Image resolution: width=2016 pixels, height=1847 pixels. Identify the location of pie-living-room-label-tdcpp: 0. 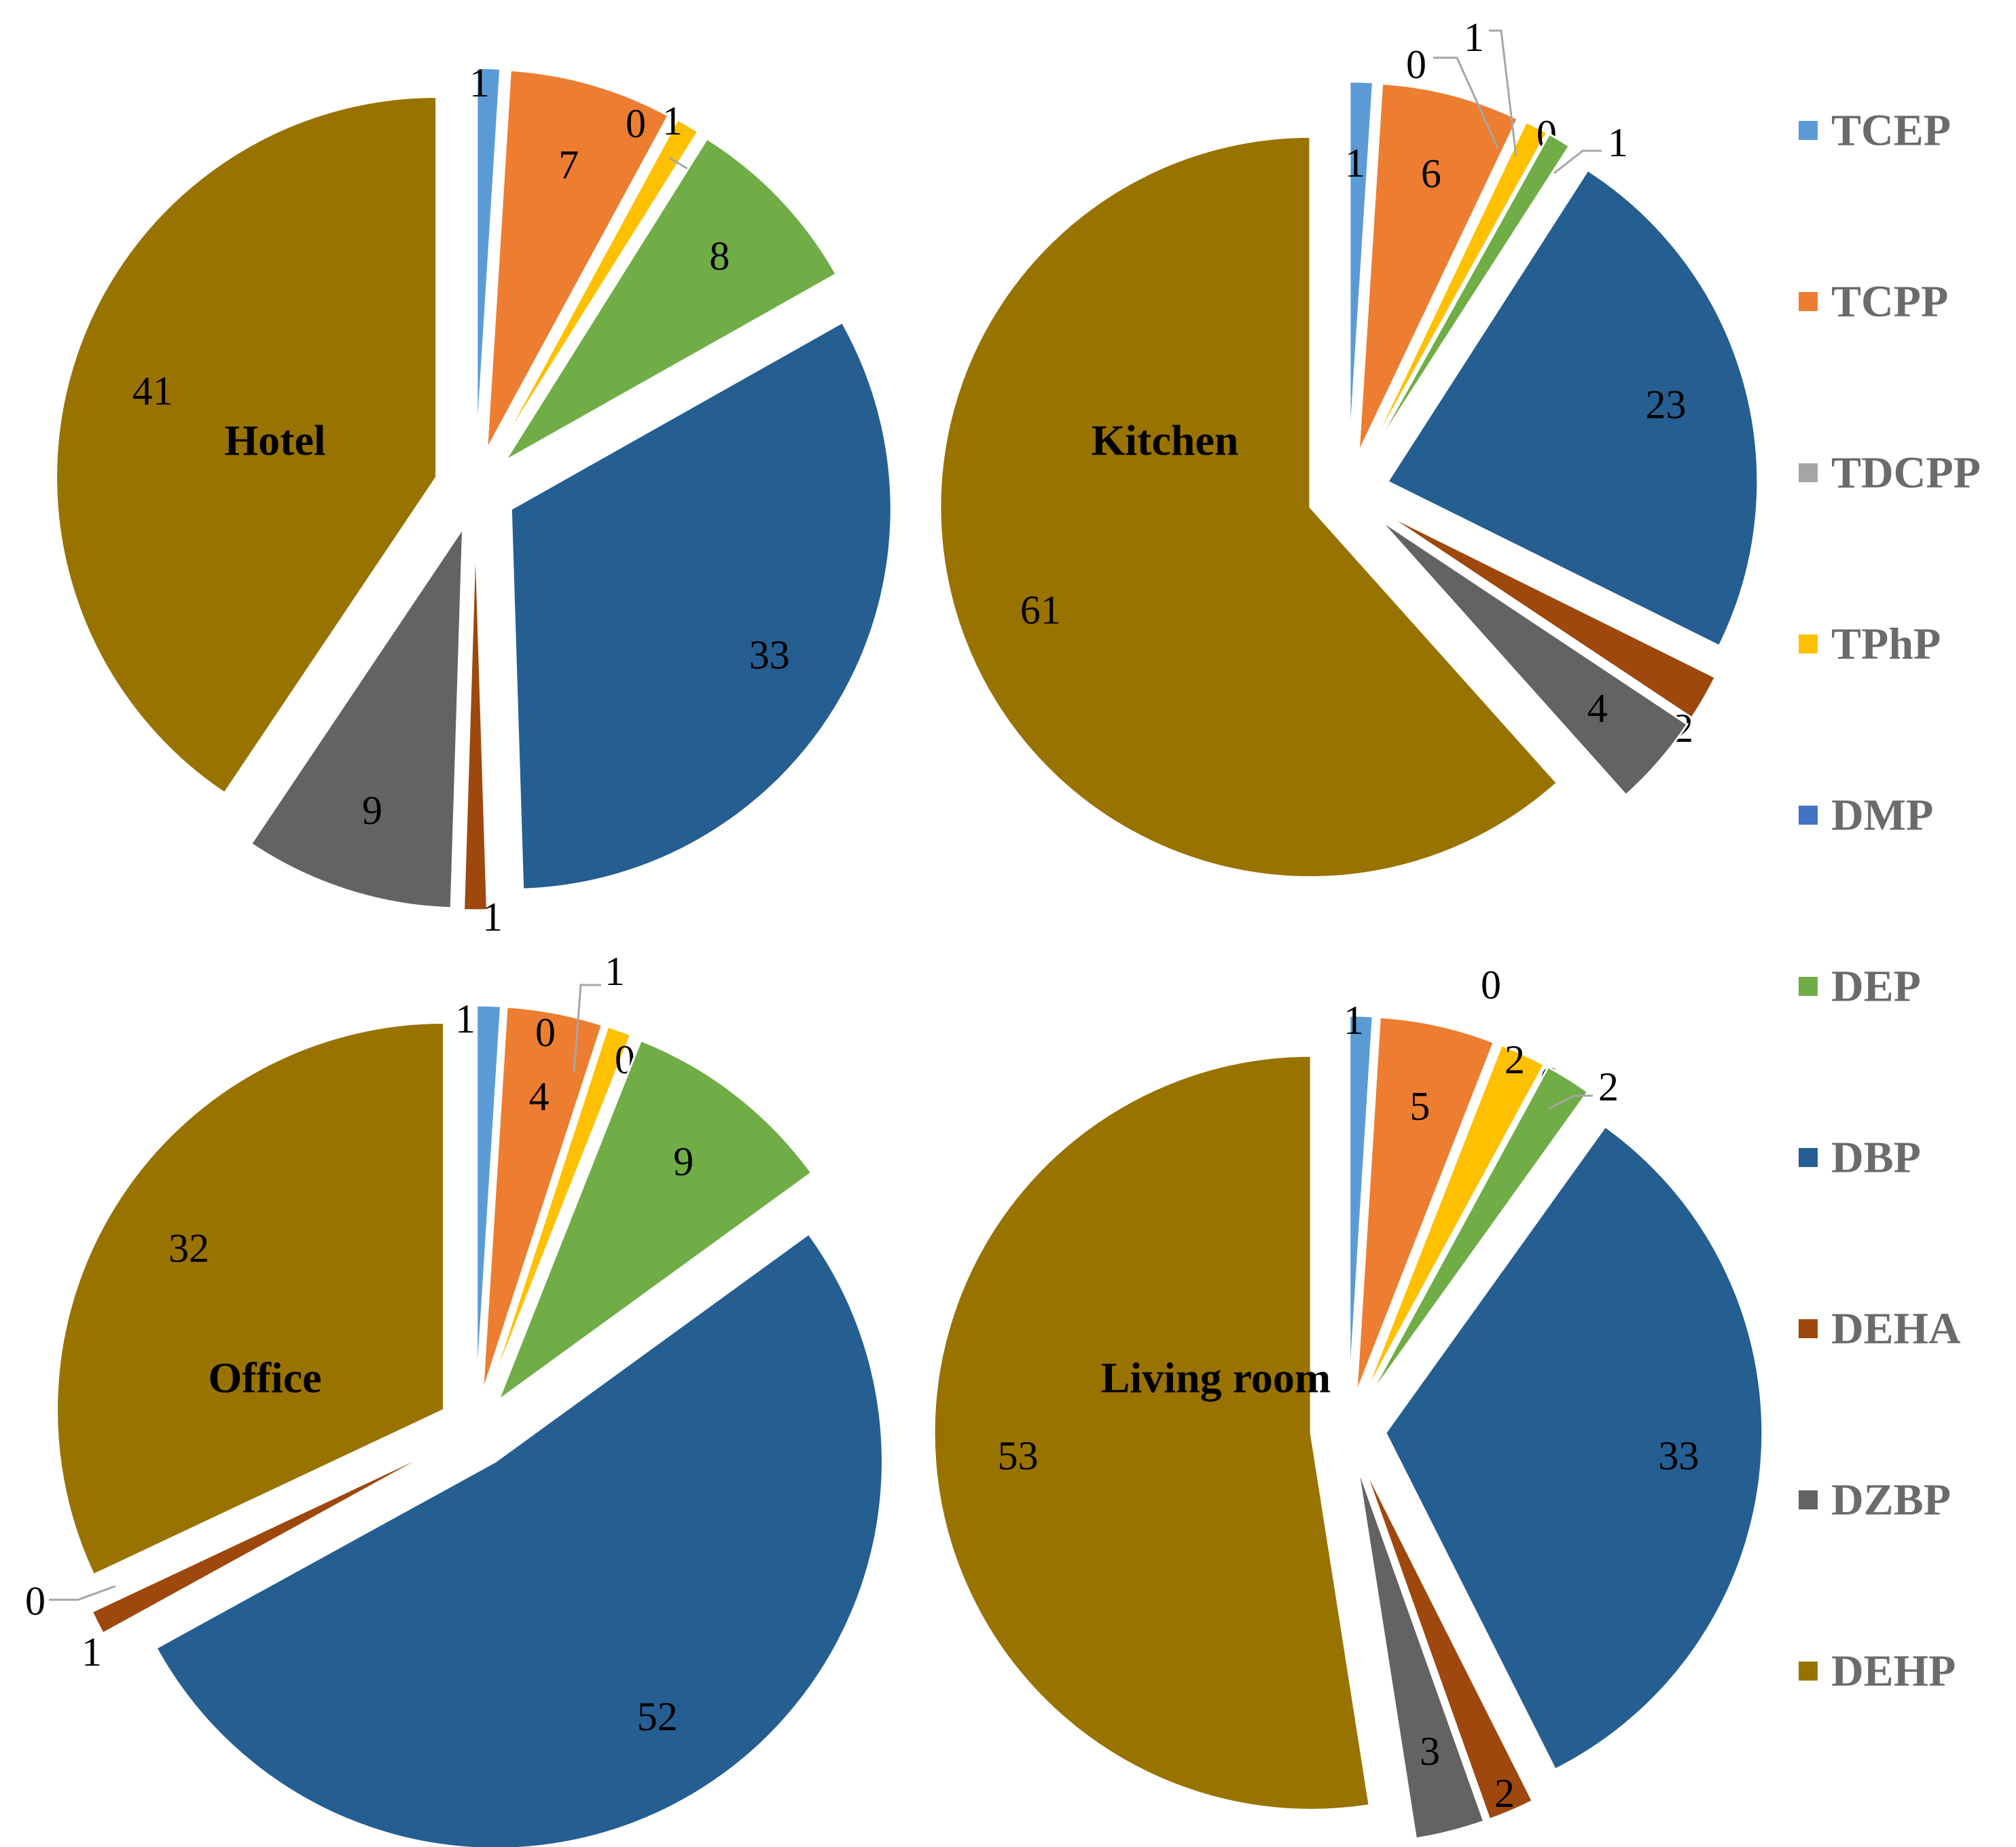
(1491, 985).